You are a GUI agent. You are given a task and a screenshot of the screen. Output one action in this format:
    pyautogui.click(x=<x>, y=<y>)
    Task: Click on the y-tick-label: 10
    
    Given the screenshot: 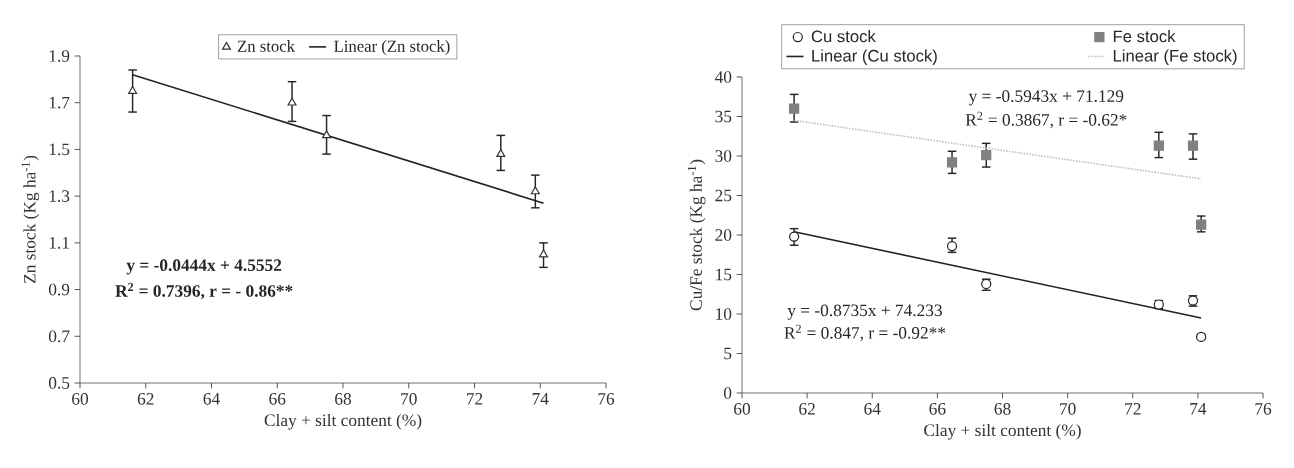 What is the action you would take?
    pyautogui.click(x=724, y=314)
    